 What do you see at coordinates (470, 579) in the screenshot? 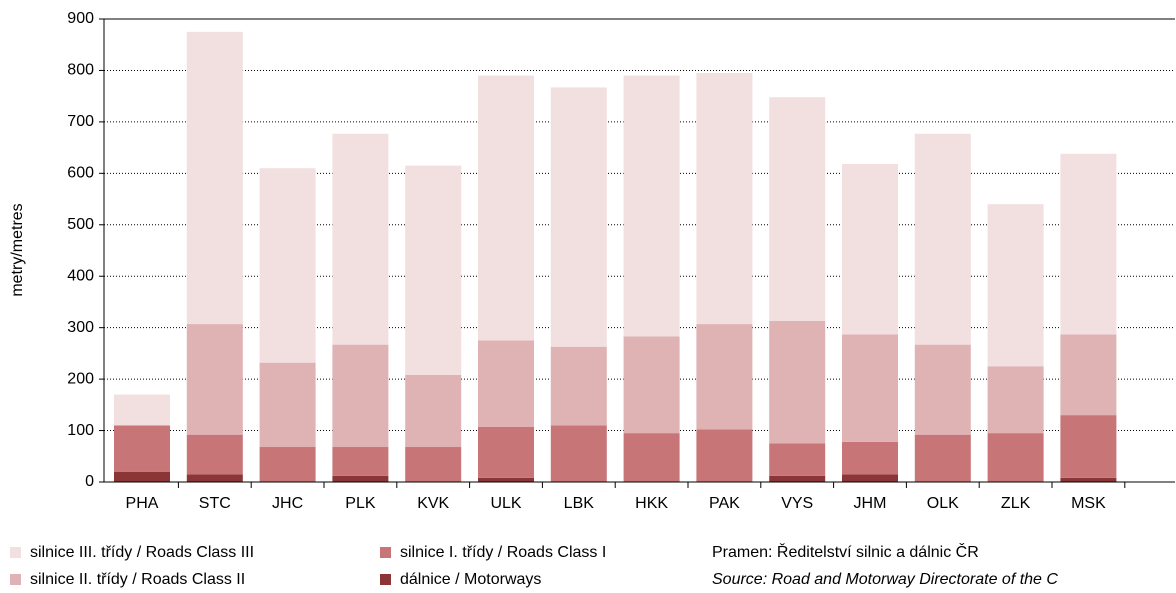
I see `legend-label: dálnice / Motorways` at bounding box center [470, 579].